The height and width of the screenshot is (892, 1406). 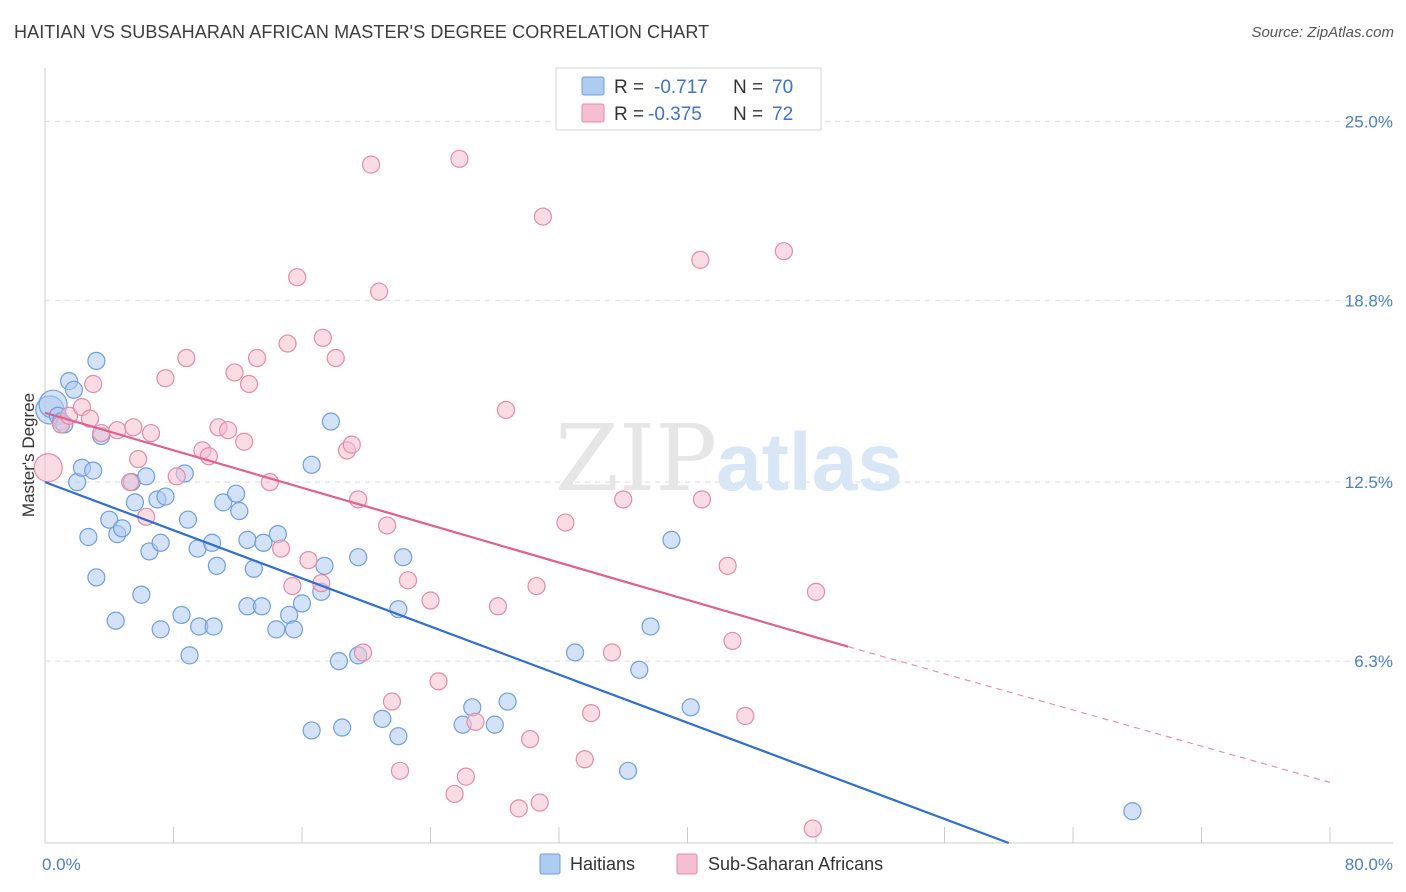 What do you see at coordinates (629, 114) in the screenshot?
I see `legend-r-label-2: R =` at bounding box center [629, 114].